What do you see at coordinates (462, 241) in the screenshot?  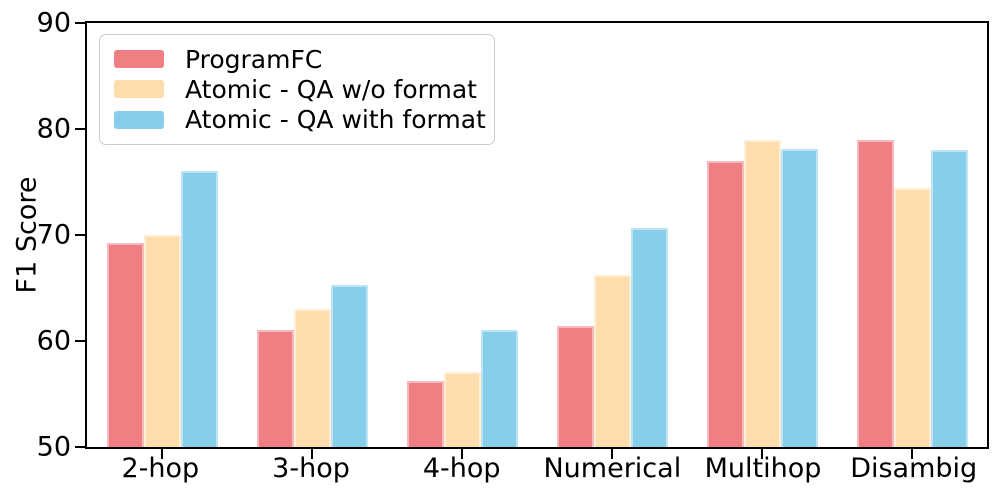 I see `bar-group-4-hop` at bounding box center [462, 241].